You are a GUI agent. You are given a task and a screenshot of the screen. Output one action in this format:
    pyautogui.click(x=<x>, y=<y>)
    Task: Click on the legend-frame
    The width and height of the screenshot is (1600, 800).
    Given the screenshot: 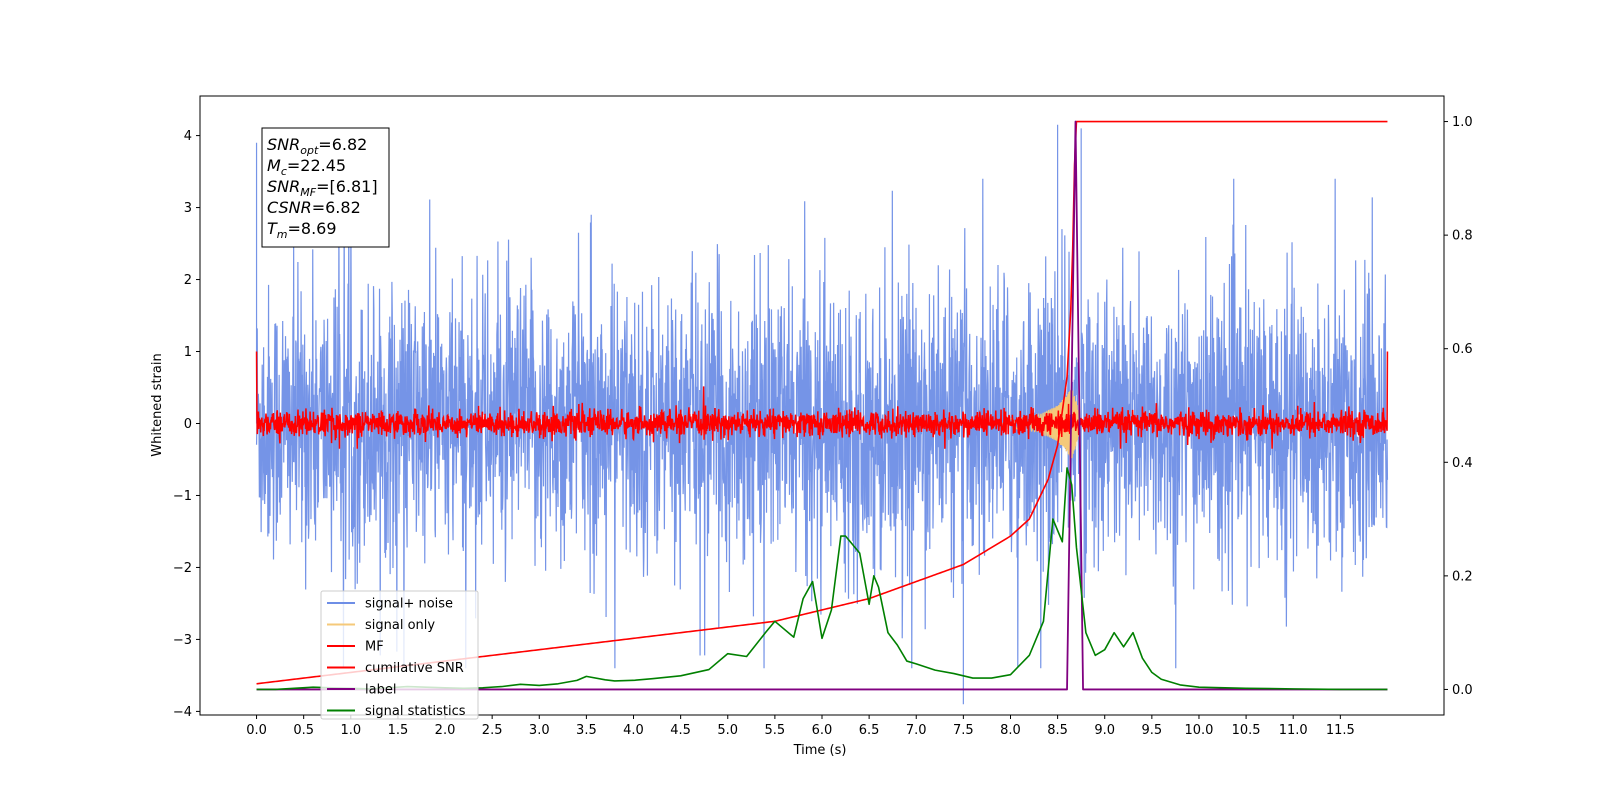 What is the action you would take?
    pyautogui.click(x=399, y=655)
    